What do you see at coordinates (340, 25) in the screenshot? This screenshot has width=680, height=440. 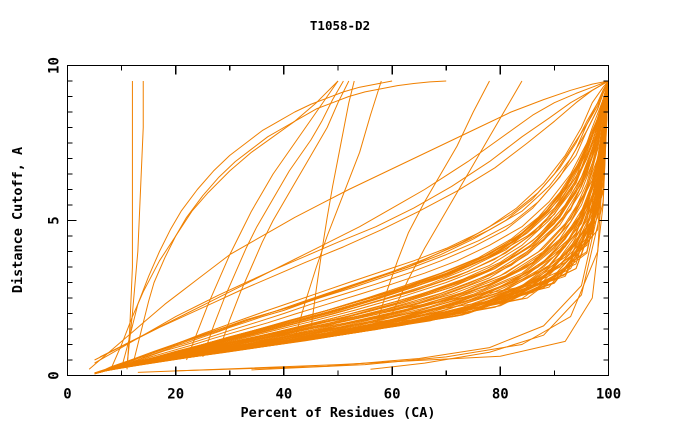 I see `chart-title: T1058-D2` at bounding box center [340, 25].